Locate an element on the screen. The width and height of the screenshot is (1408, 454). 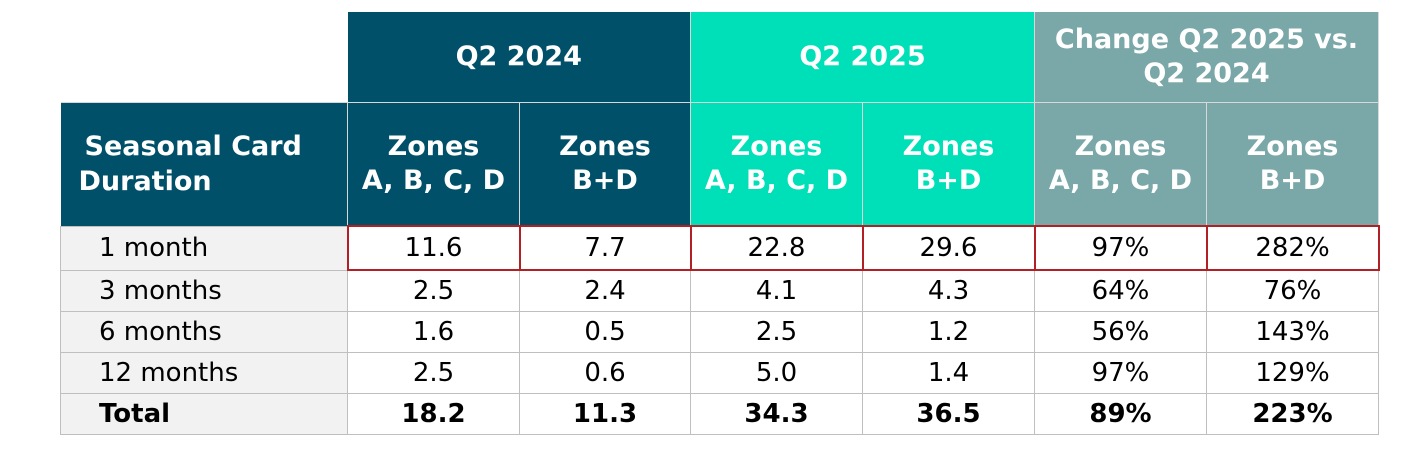
sub-header-q25-abcd: Zones A, B, C, D is located at coordinates (776, 164).